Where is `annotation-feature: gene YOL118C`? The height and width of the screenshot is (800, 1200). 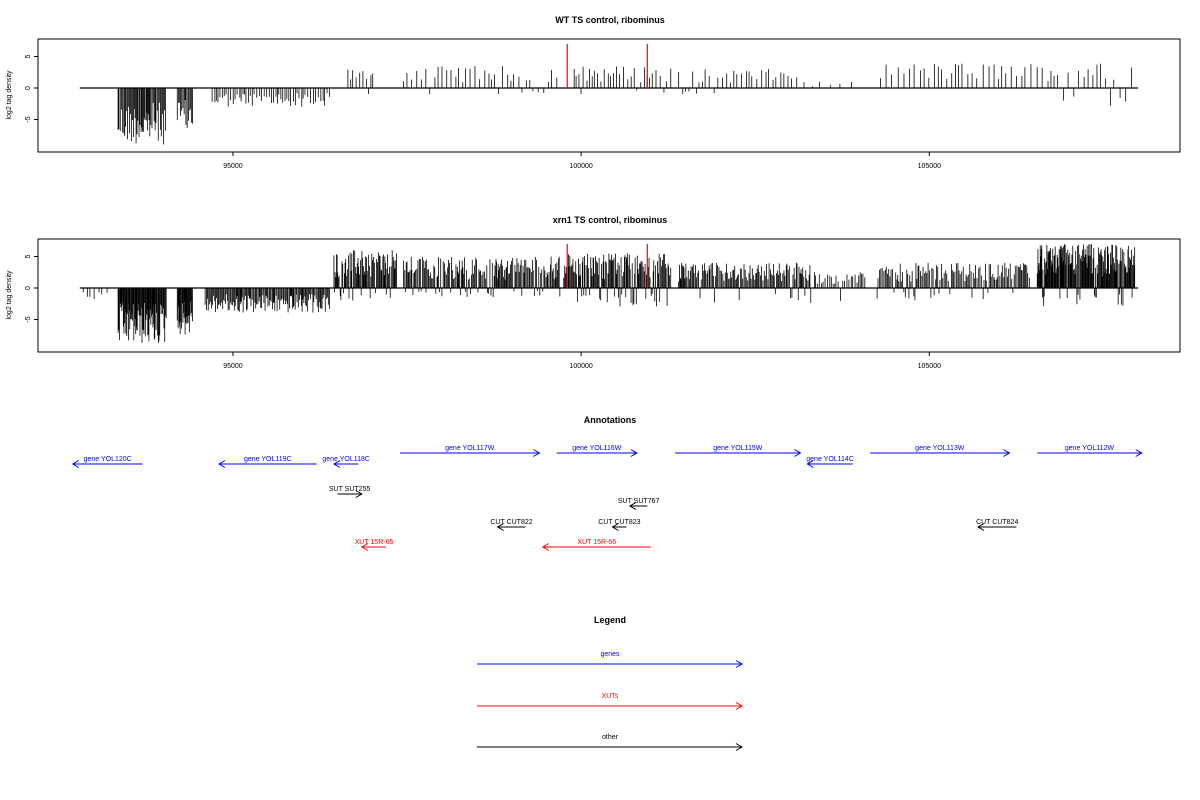
annotation-feature: gene YOL118C is located at coordinates (346, 462).